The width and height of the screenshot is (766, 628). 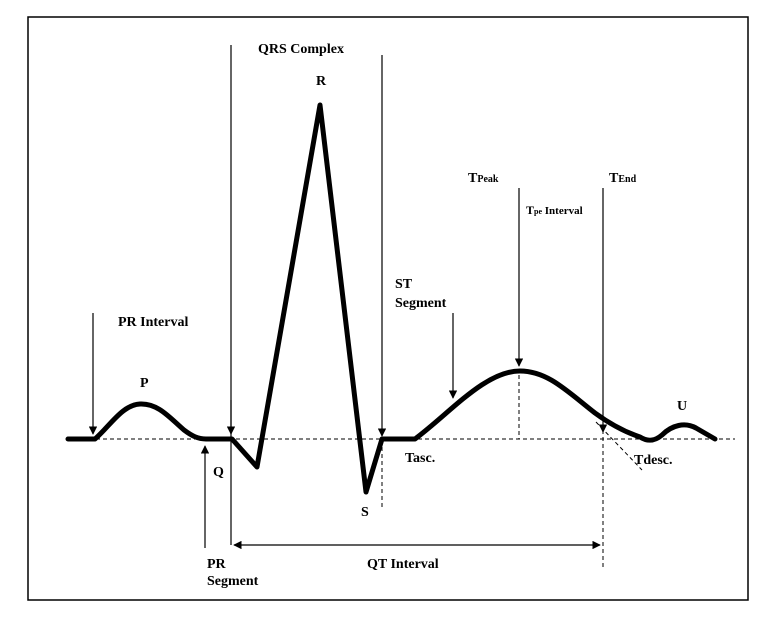 I want to click on qrs-complex-label: QRS Complex, so click(x=301, y=49).